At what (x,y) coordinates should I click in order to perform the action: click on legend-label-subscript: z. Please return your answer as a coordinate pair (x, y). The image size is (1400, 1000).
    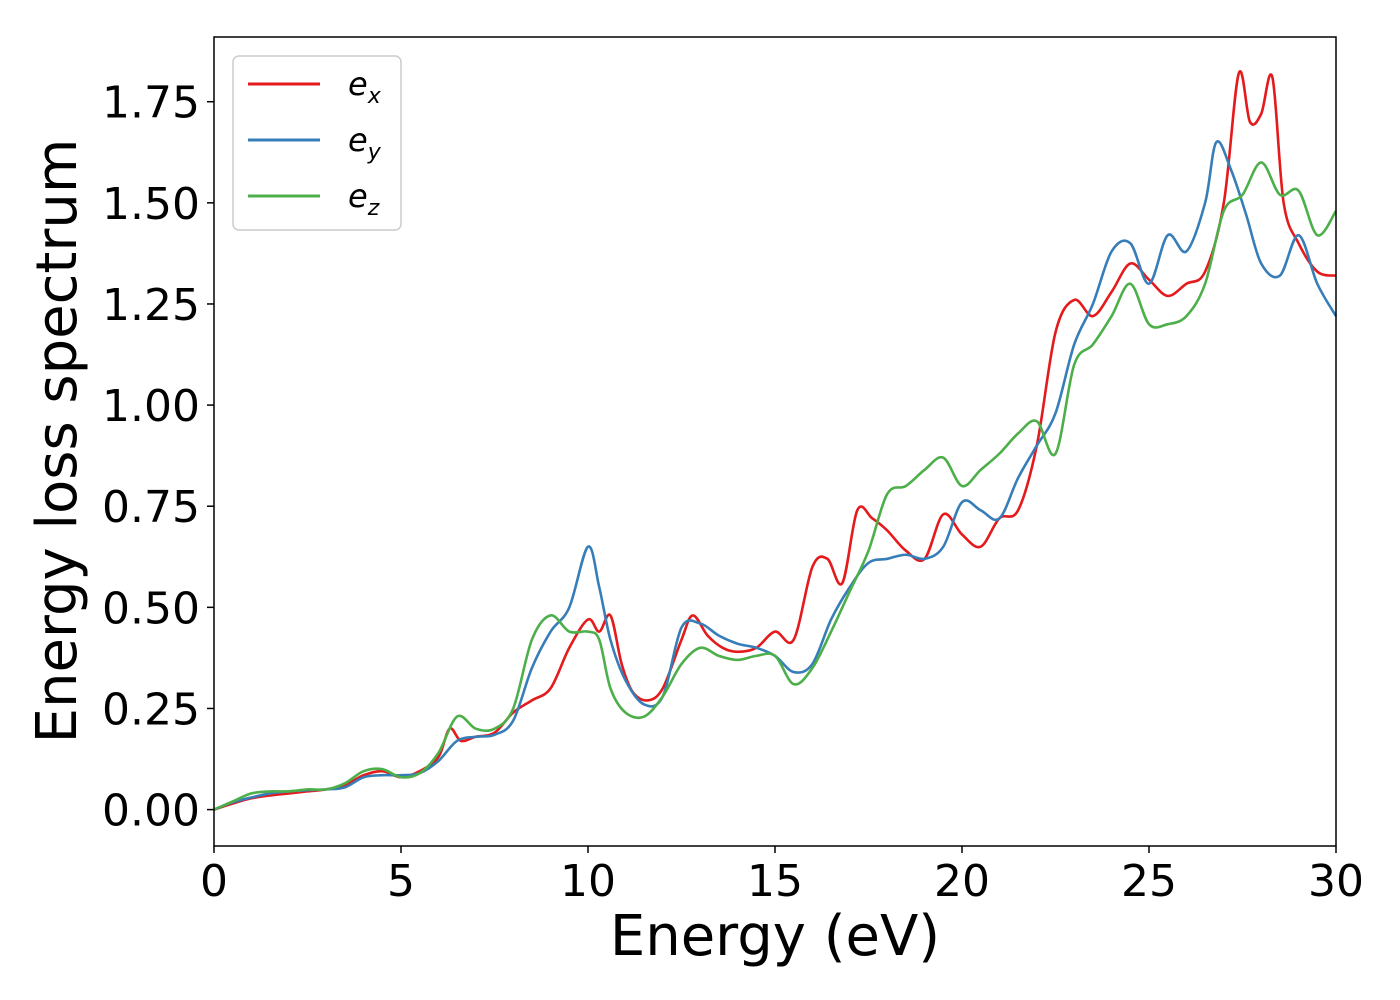
    Looking at the image, I should click on (373, 208).